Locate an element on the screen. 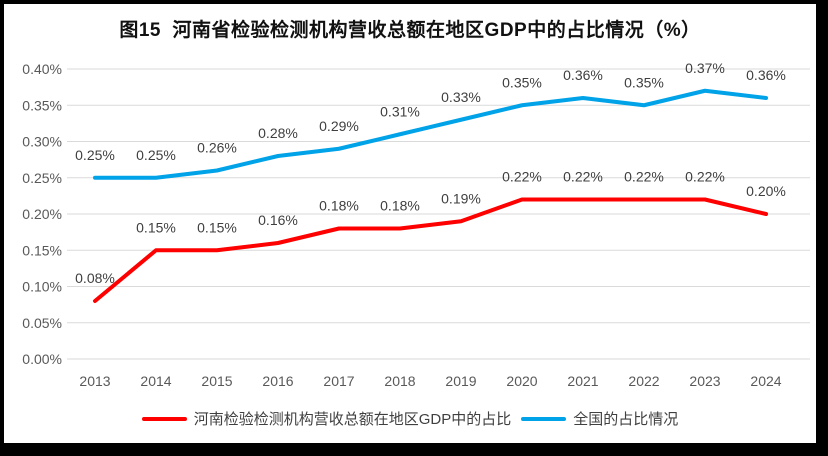 The width and height of the screenshot is (828, 456). y-tick-label: 0.25% is located at coordinates (42, 178).